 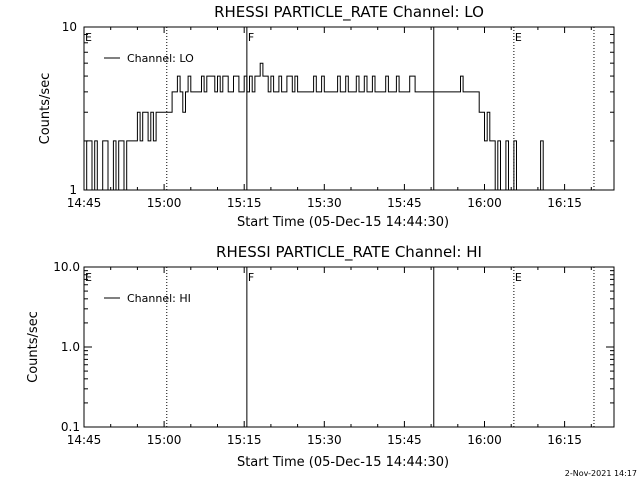 What do you see at coordinates (159, 298) in the screenshot?
I see `legend-label: Channel: HI` at bounding box center [159, 298].